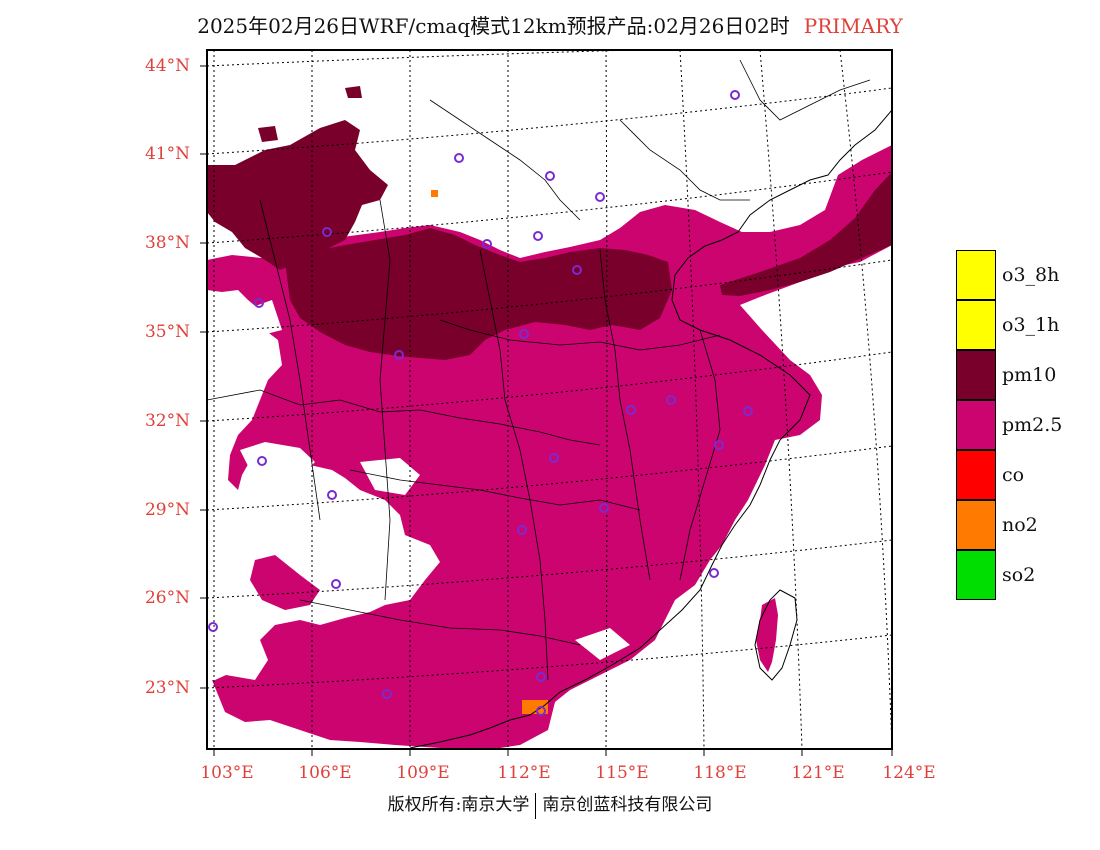  Describe the element at coordinates (776, 635) in the screenshot. I see `taiwan-outline` at that location.